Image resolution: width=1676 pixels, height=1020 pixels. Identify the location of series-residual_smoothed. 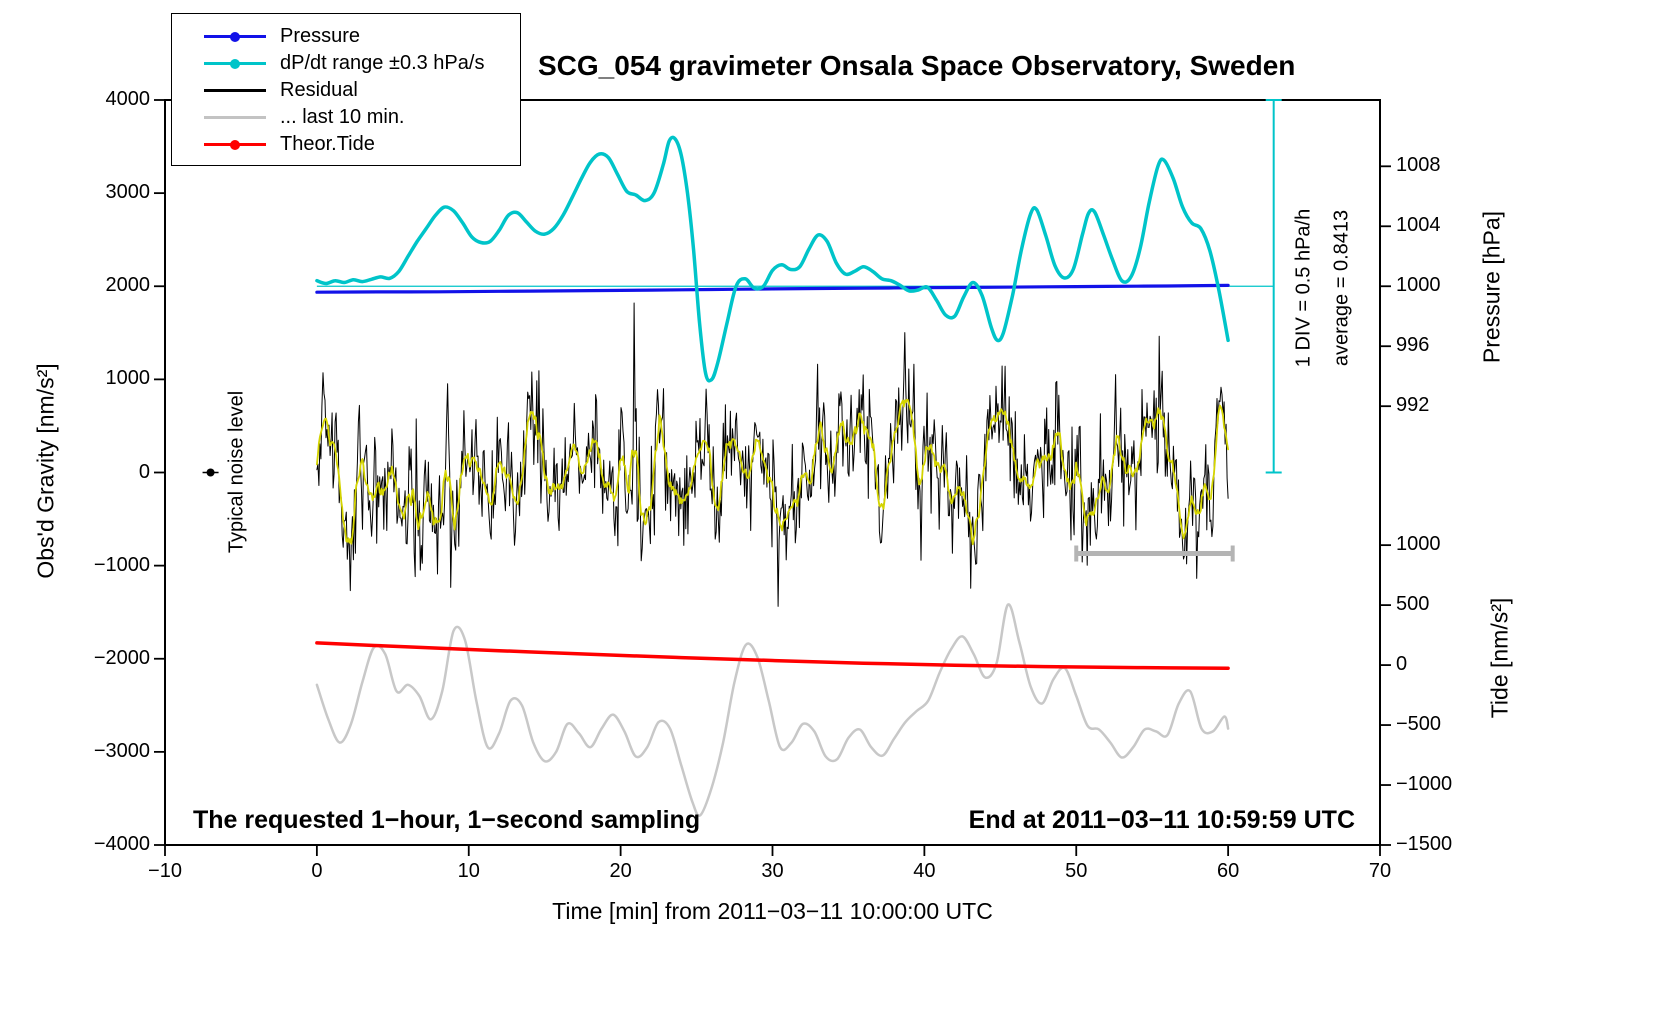
(772, 472).